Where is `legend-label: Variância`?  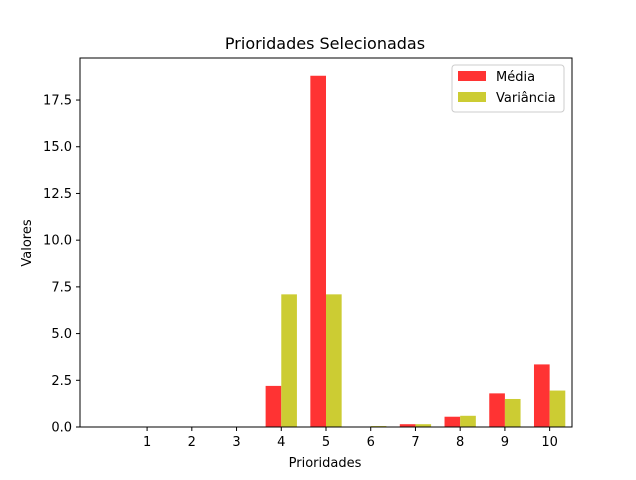
legend-label: Variância is located at coordinates (526, 98).